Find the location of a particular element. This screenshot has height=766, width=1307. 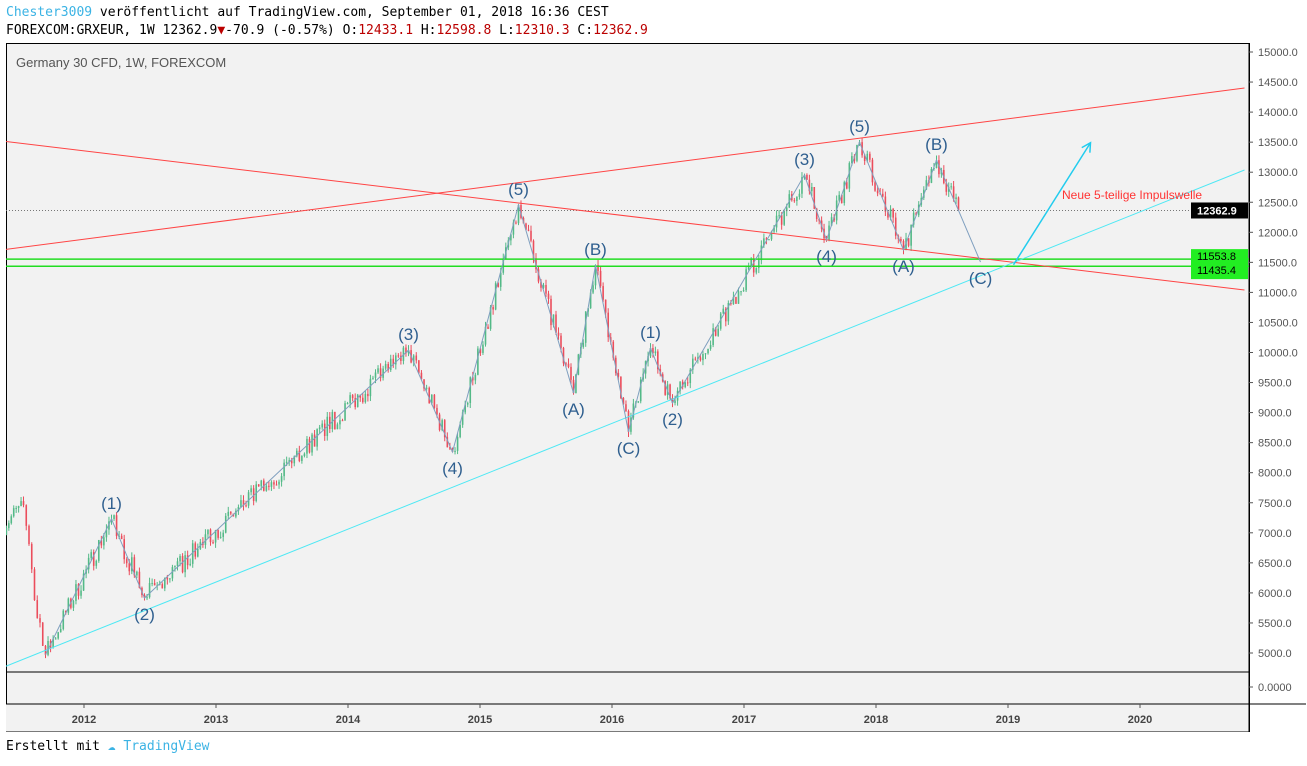

y-tick-label: 5000.0 is located at coordinates (1275, 654).